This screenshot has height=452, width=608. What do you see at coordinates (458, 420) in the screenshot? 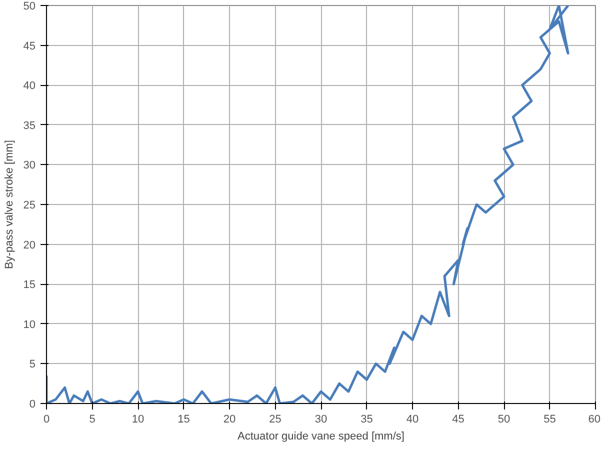
I see `x-tick-label: 45` at bounding box center [458, 420].